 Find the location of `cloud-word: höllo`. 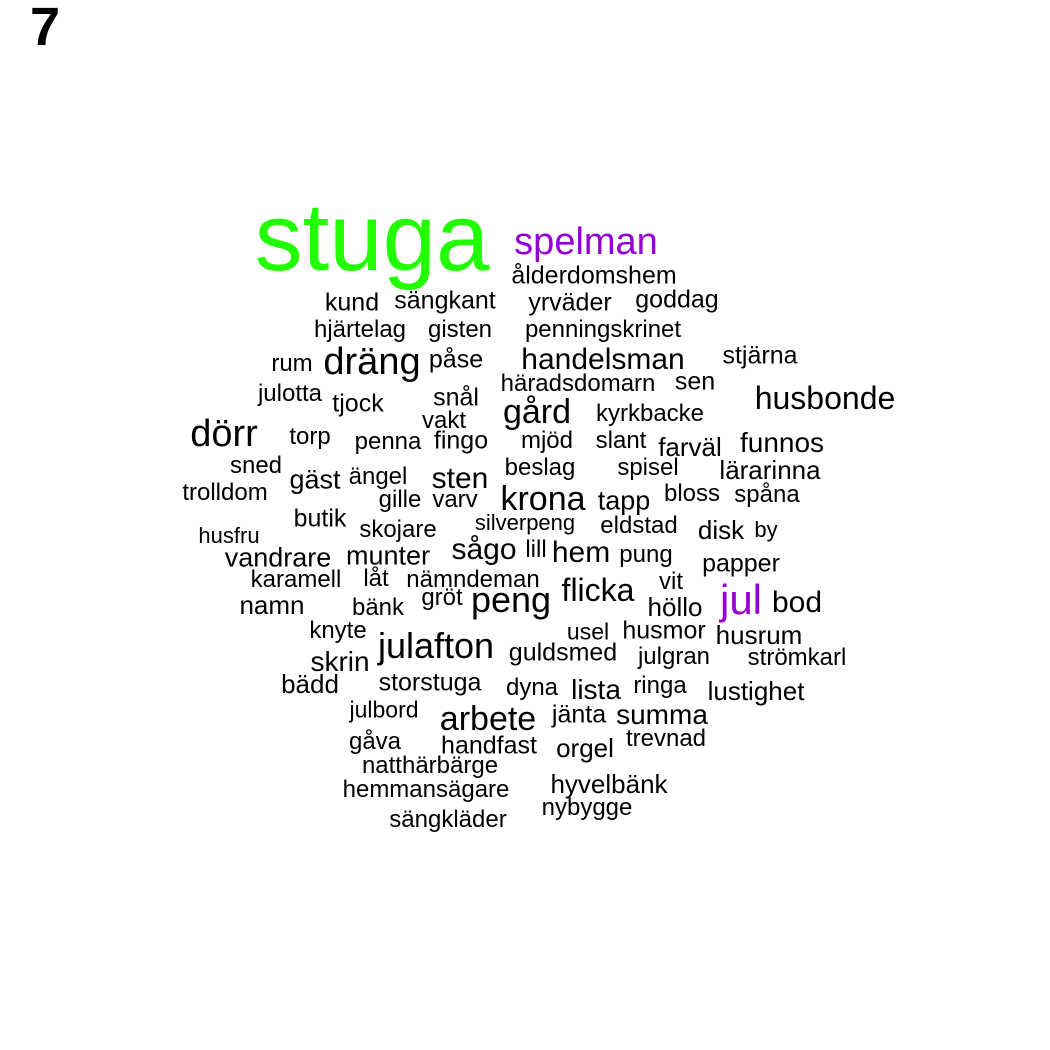

cloud-word: höllo is located at coordinates (675, 607).